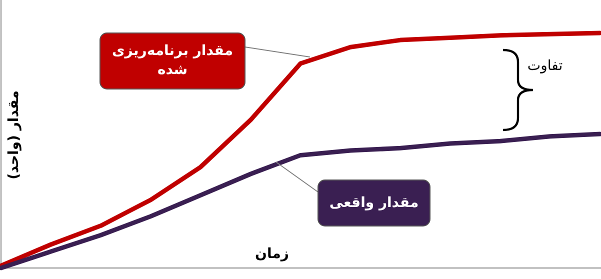 The image size is (601, 279). I want to click on y-axis-title: مقدار (واحد), so click(14, 135).